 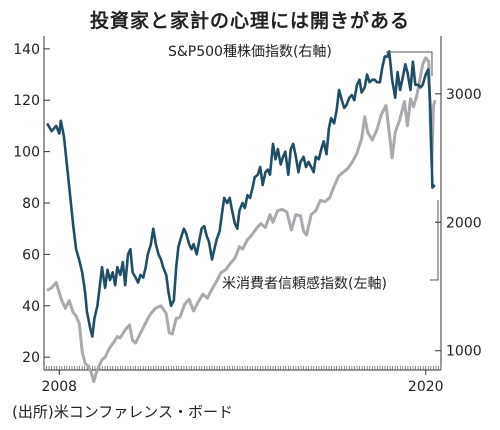 I want to click on right-tick-label: 1000, so click(x=464, y=352).